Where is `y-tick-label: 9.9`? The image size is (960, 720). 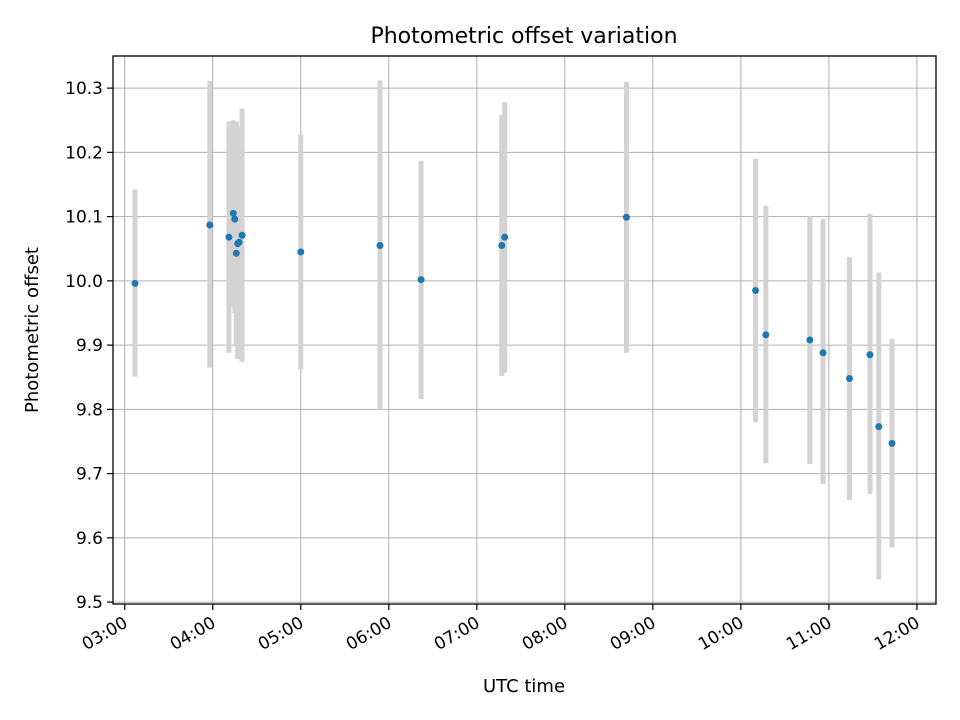 y-tick-label: 9.9 is located at coordinates (89, 346).